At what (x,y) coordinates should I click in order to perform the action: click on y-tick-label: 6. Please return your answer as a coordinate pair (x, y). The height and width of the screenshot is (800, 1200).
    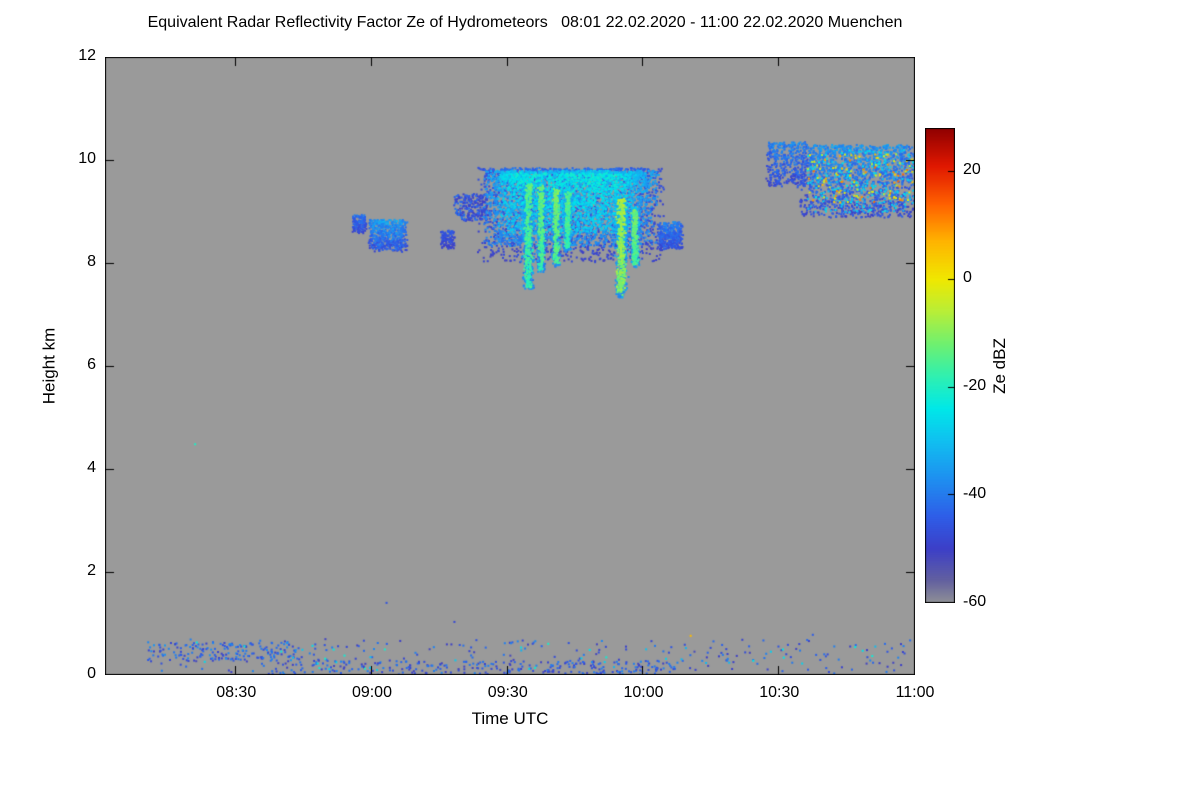
    Looking at the image, I should click on (91, 364).